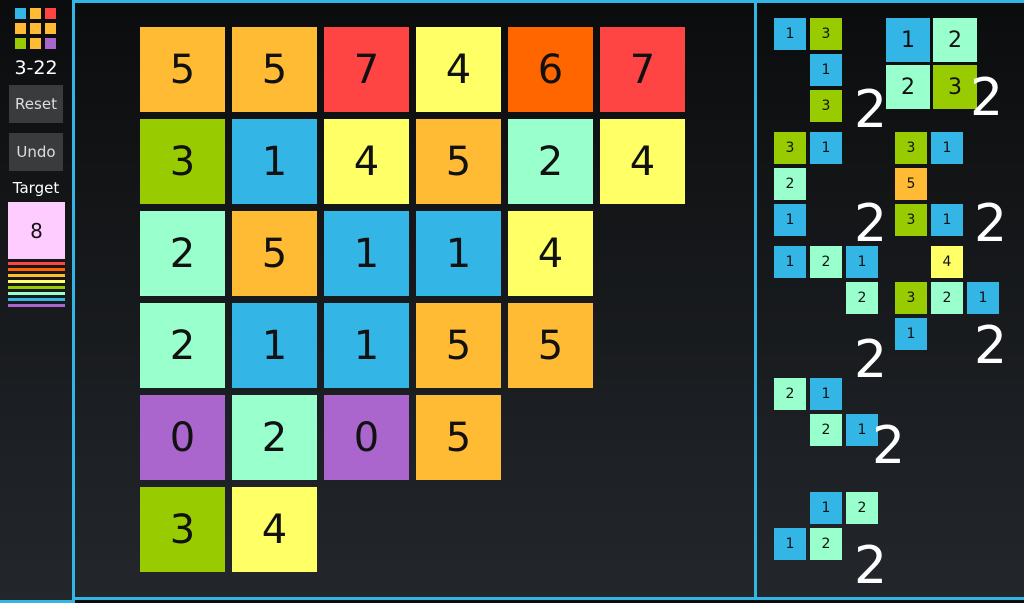 Image resolution: width=1024 pixels, height=603 pixels. I want to click on undo-button: Undo, so click(36, 152).